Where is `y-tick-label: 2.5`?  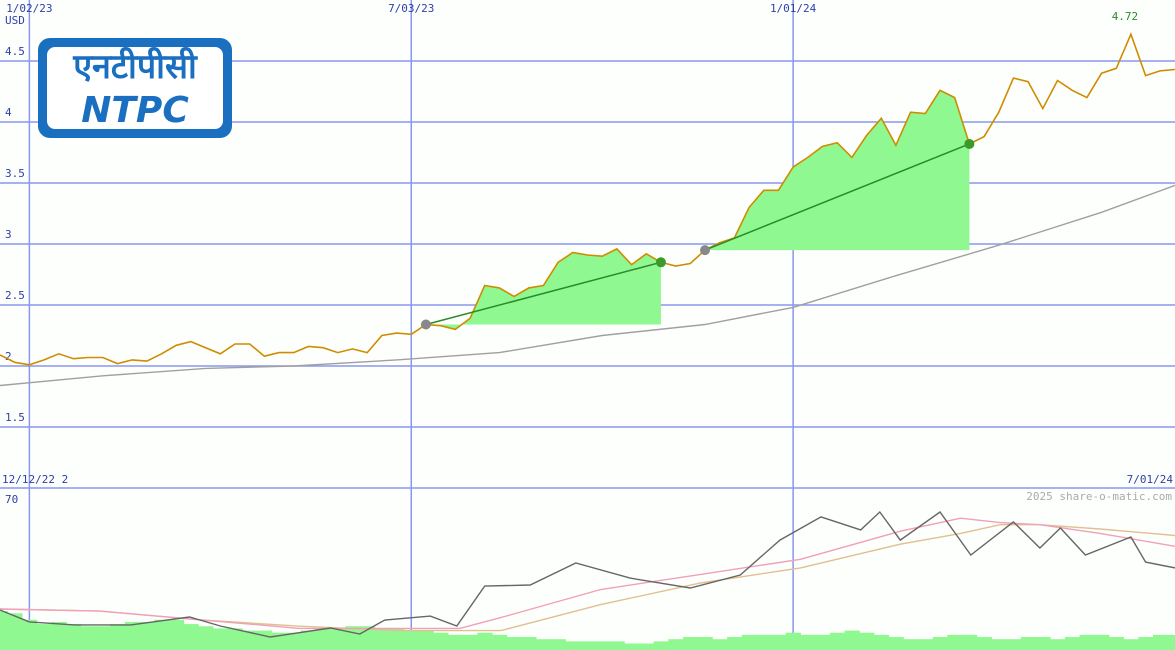
y-tick-label: 2.5 is located at coordinates (15, 295).